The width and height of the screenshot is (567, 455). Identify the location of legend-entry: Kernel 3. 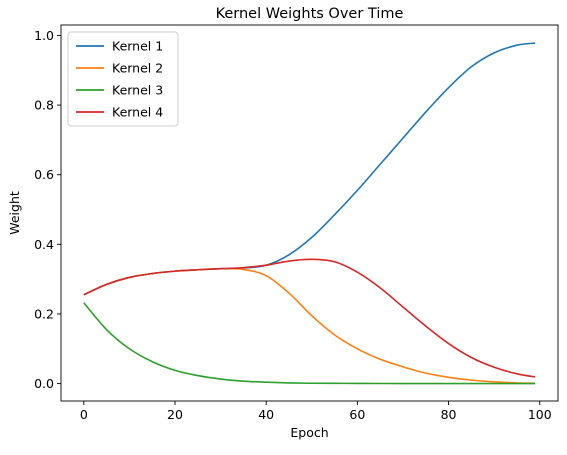
(137, 90).